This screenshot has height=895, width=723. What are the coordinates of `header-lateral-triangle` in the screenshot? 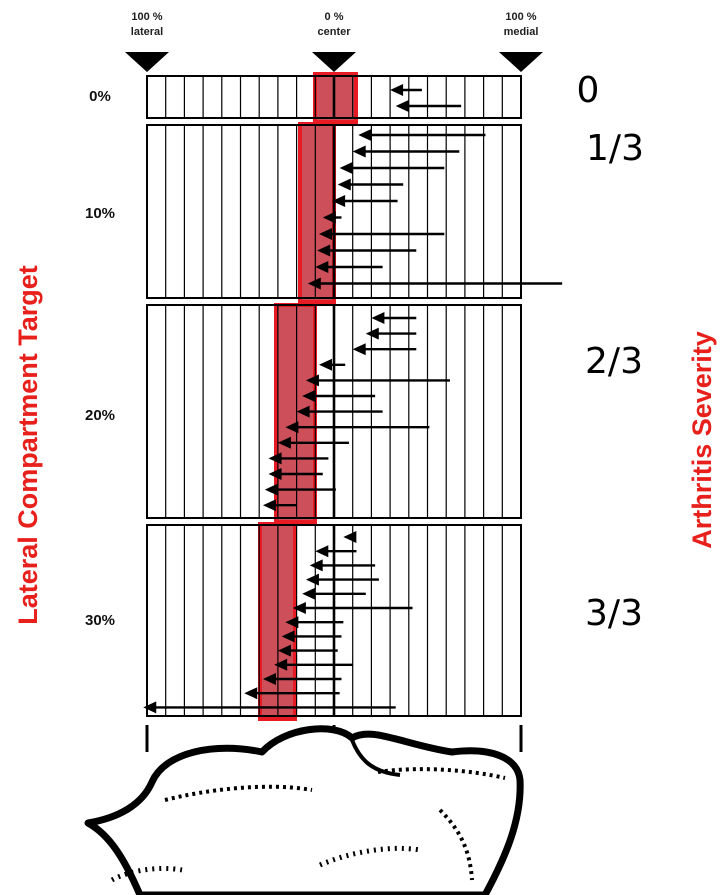 It's located at (147, 62).